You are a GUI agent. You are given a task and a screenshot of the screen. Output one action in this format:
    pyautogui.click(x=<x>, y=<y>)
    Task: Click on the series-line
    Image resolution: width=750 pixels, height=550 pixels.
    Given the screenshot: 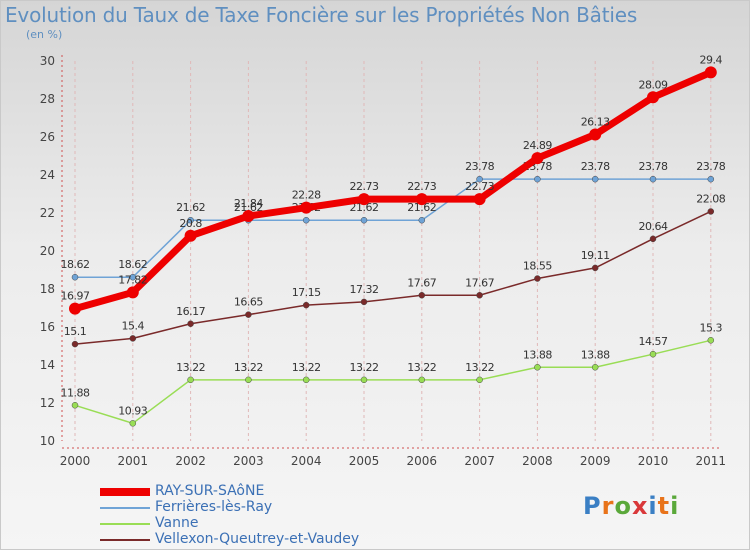 What is the action you would take?
    pyautogui.click(x=392, y=382)
    